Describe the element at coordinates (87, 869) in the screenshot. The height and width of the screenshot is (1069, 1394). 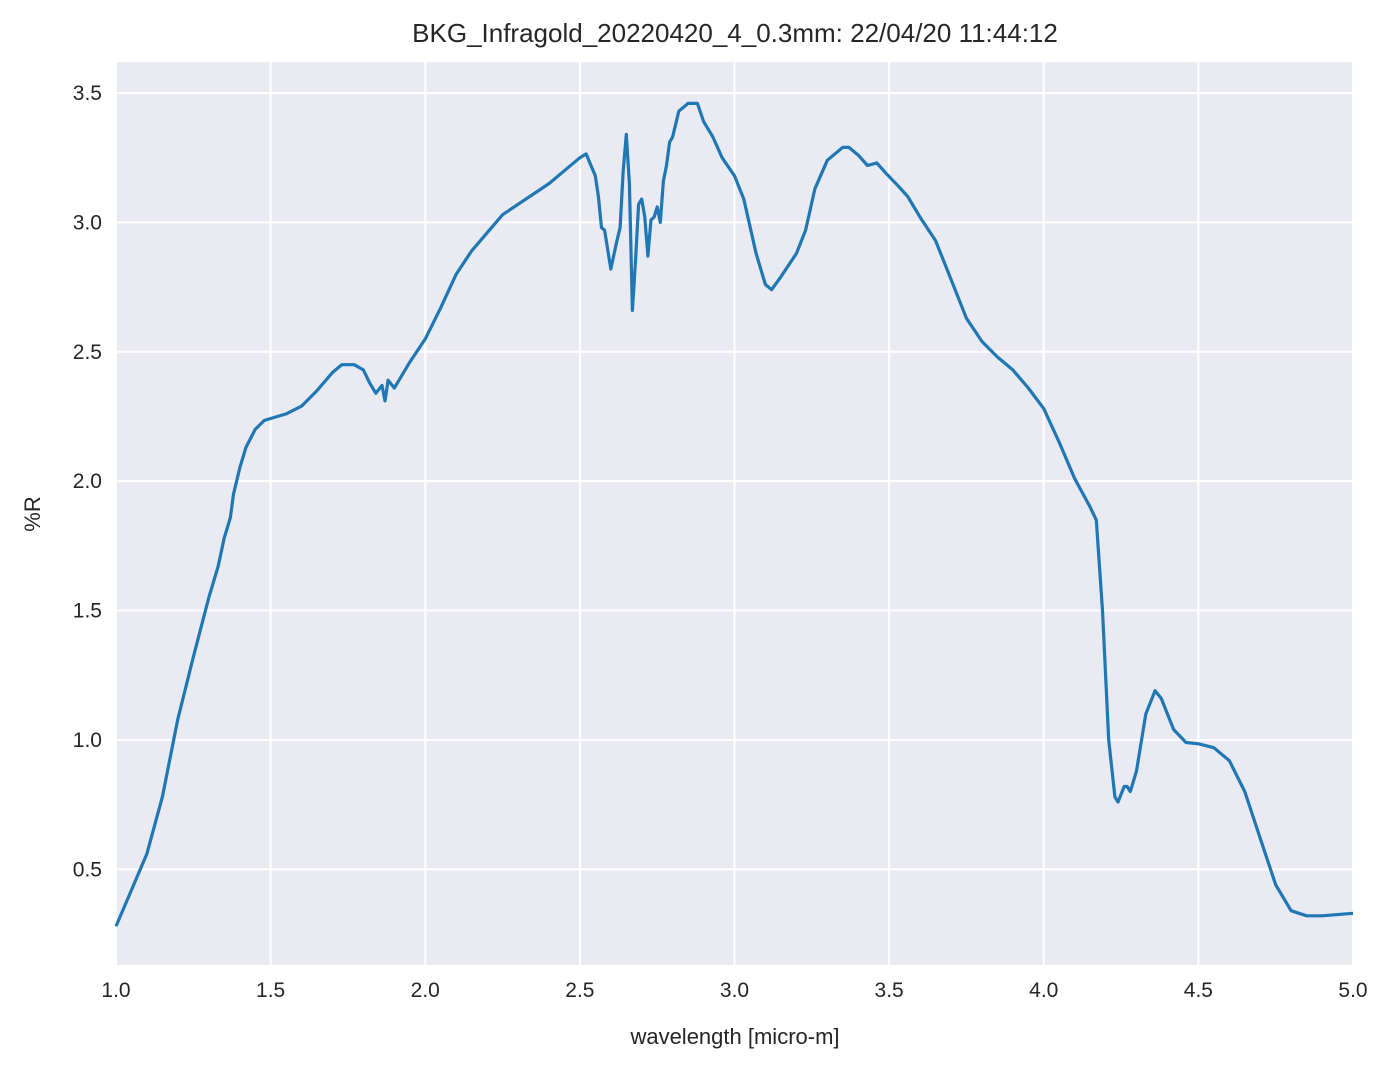
I see `y-tick-label: 0.5` at that location.